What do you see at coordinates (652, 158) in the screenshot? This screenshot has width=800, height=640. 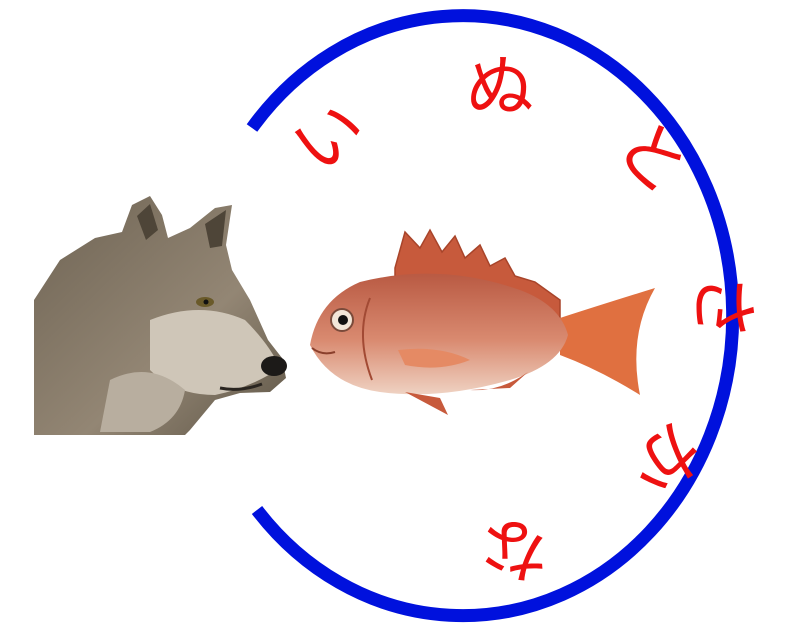 I see `kana-to: と` at bounding box center [652, 158].